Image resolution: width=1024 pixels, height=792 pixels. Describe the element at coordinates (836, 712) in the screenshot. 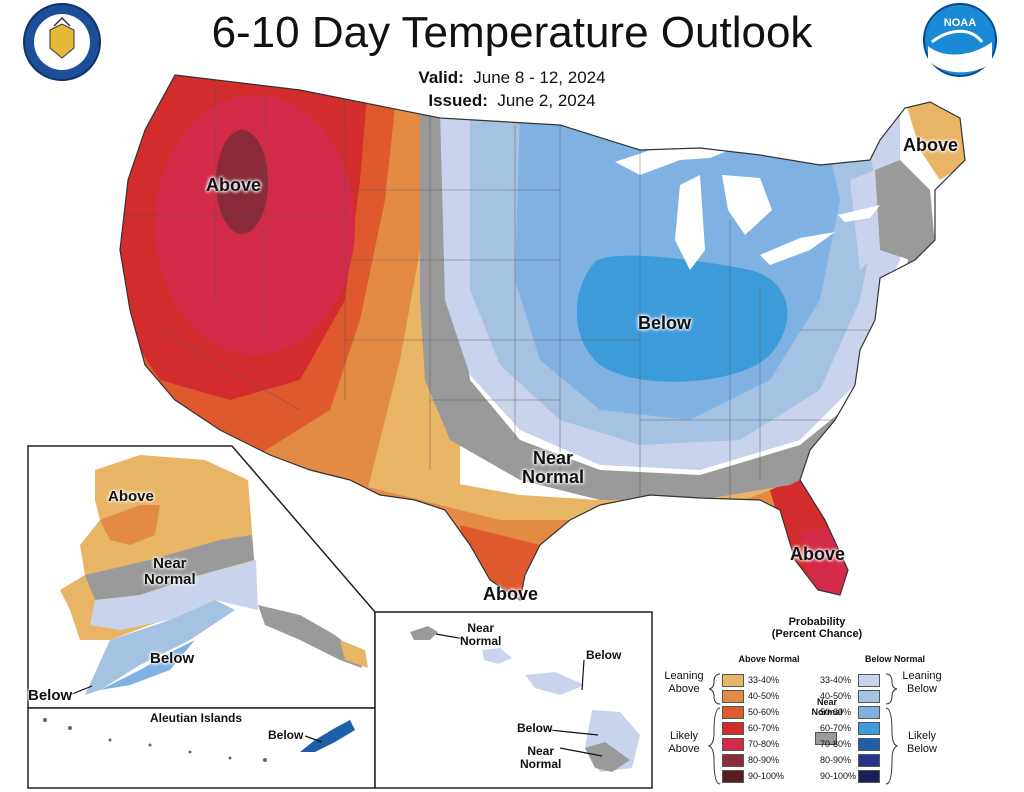

I see `legend-below-label-2: 50-60%` at that location.